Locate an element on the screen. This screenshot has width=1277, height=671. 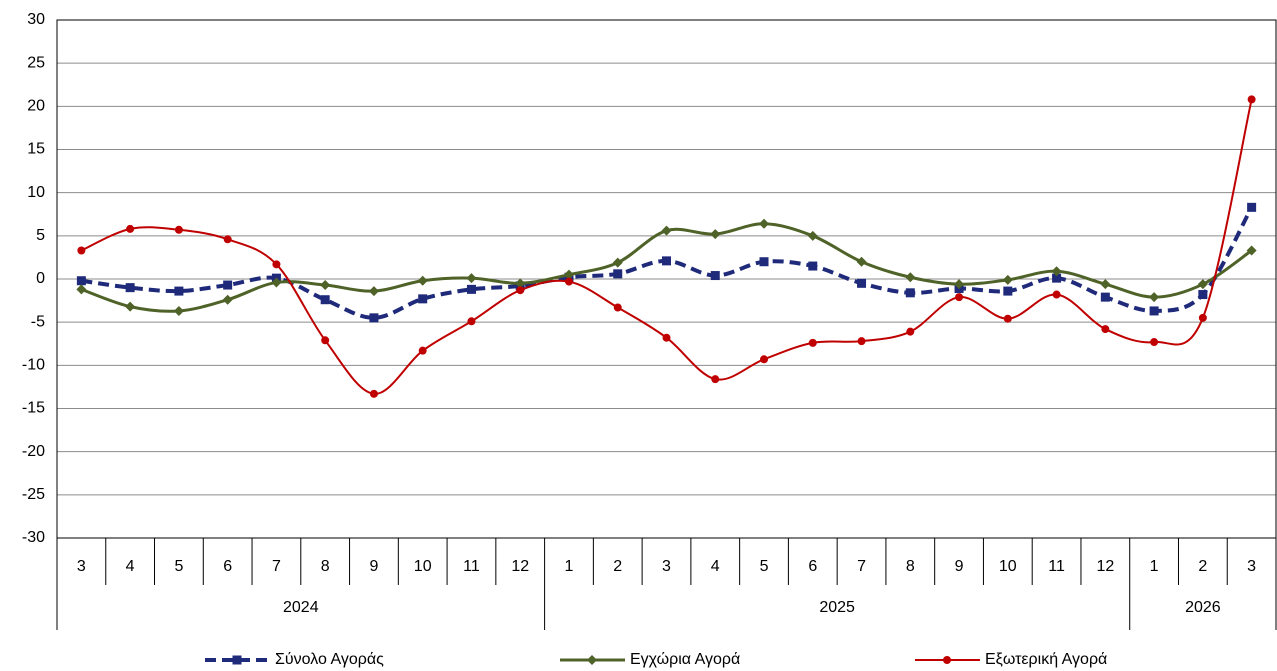
y-tick-label: 15 is located at coordinates (36, 149).